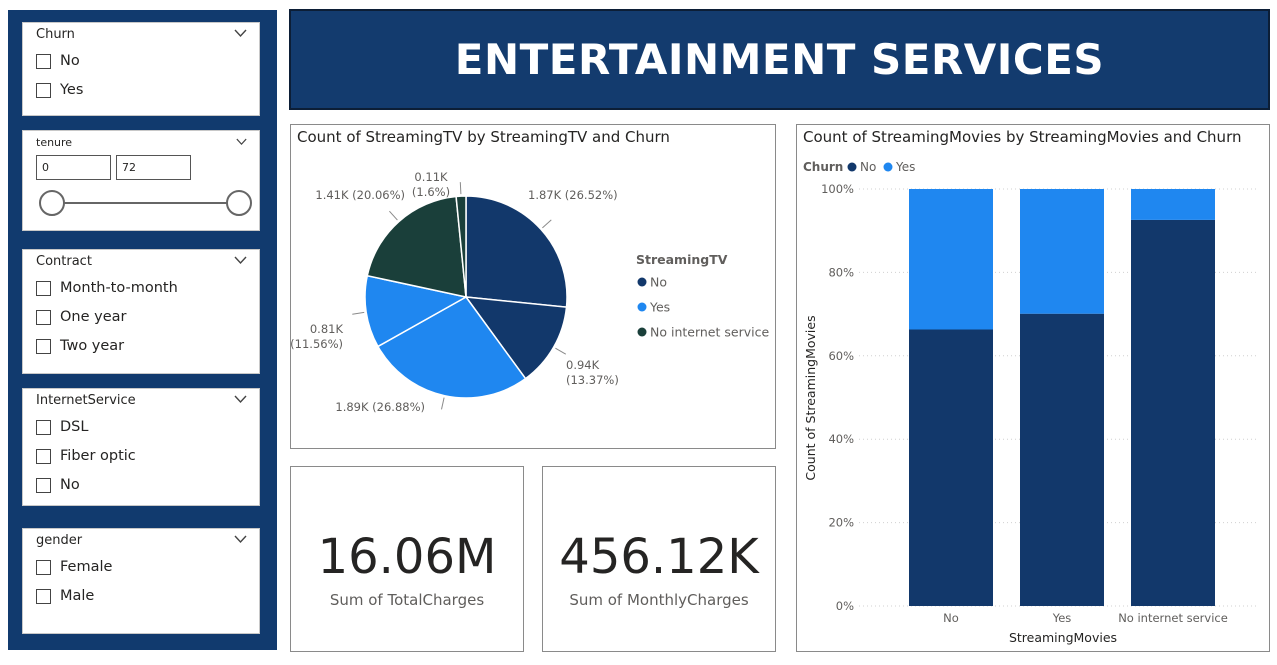 The image size is (1277, 665). I want to click on tenure-slicer-title: tenure, so click(54, 142).